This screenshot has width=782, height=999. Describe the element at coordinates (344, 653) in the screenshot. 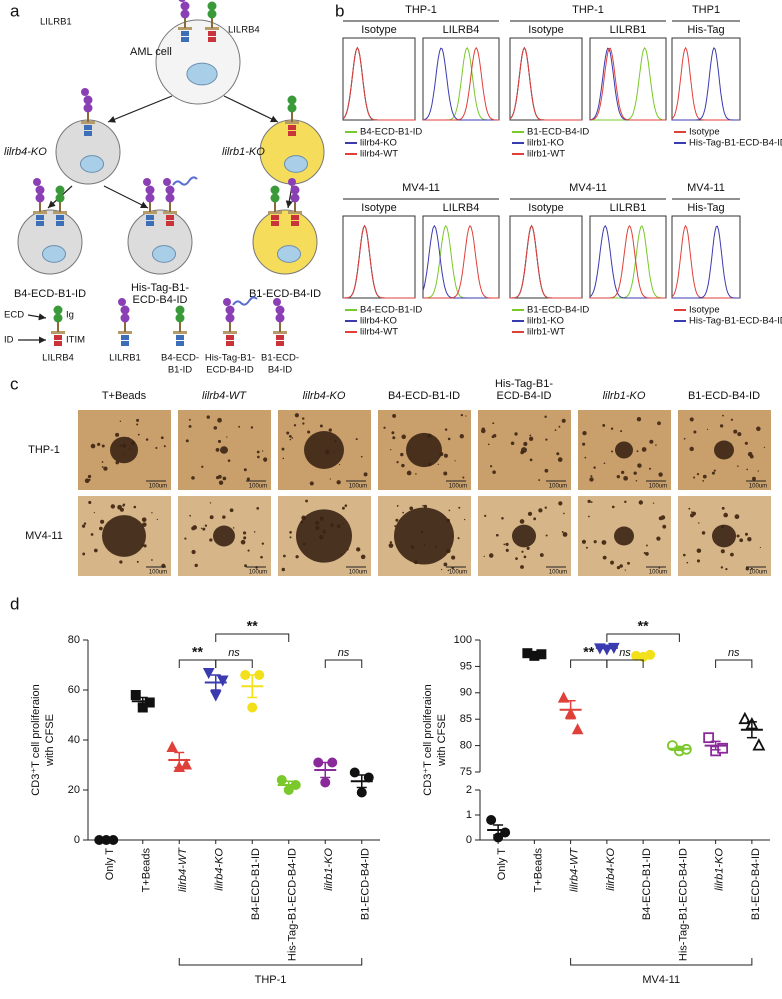

I see `significance-label: ns` at that location.